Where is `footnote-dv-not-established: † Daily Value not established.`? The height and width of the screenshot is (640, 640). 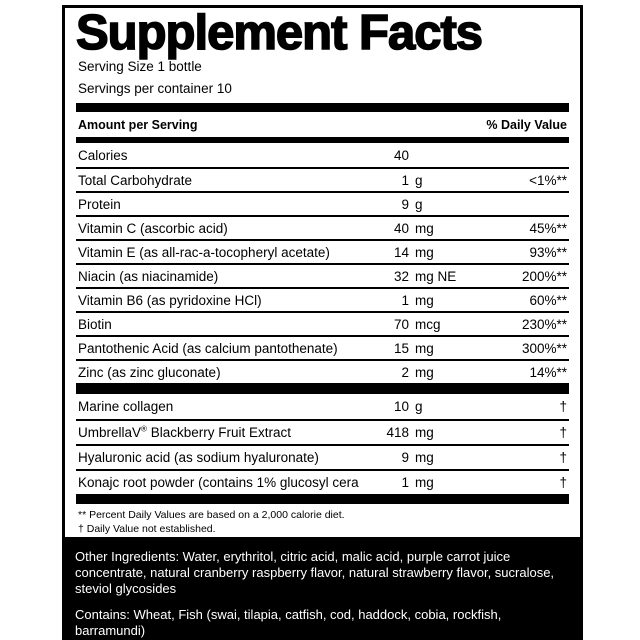
footnote-dv-not-established: † Daily Value not established. is located at coordinates (147, 528).